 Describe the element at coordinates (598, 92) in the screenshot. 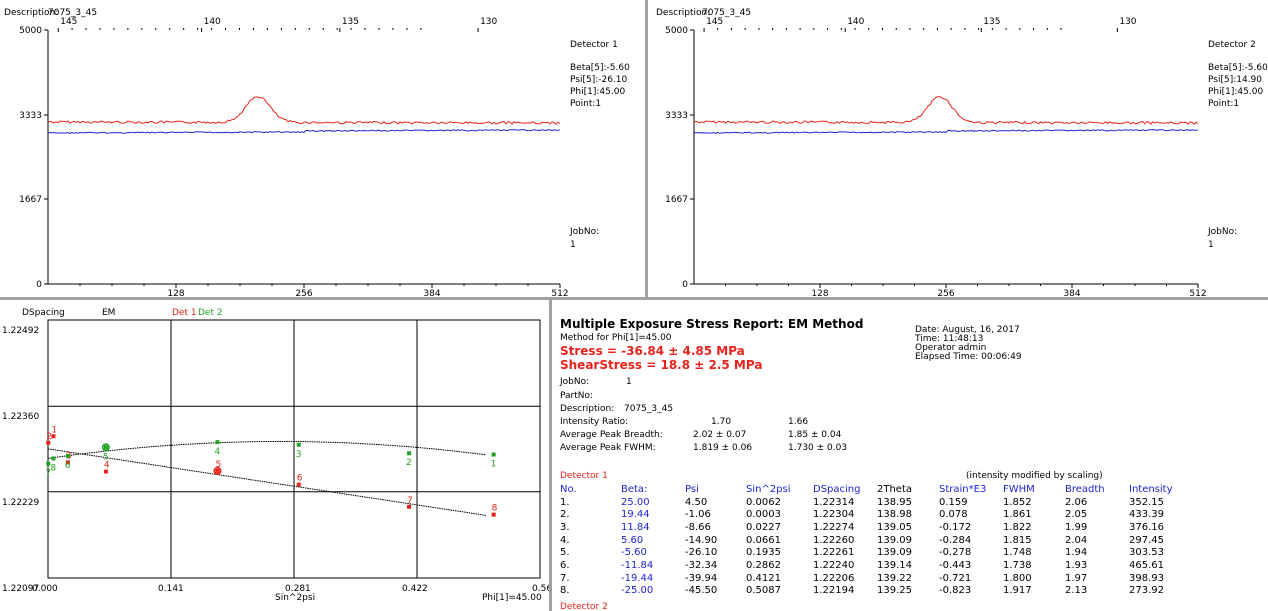

I see `phi-readout: Phi[1]:45.00` at that location.